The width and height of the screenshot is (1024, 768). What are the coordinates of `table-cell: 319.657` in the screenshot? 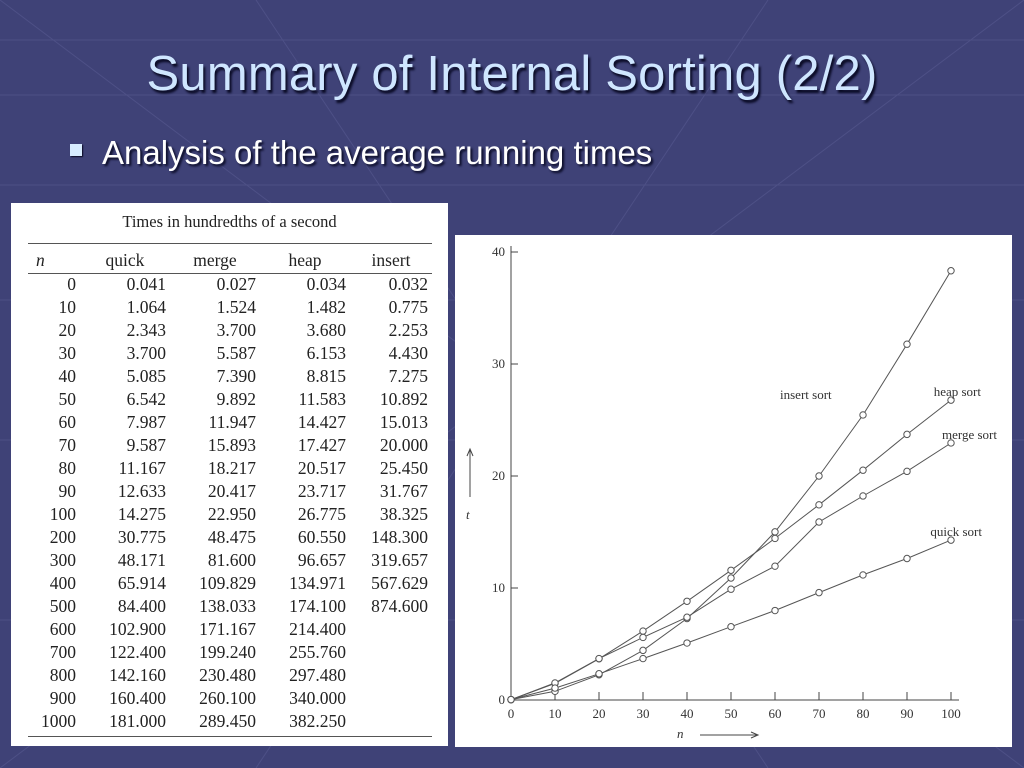 It's located at (399, 560).